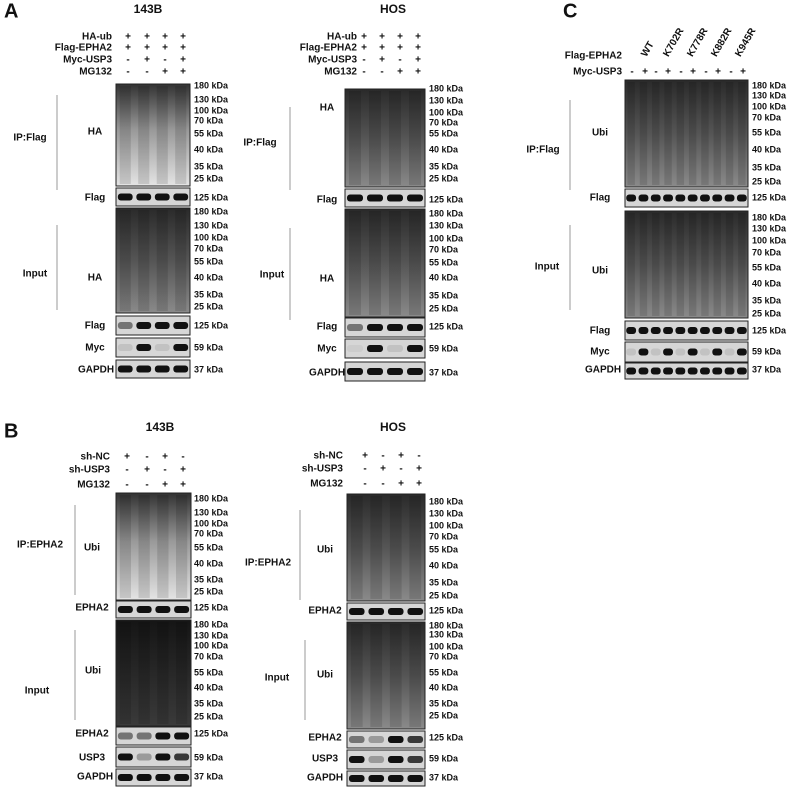 The height and width of the screenshot is (787, 790). What do you see at coordinates (393, 427) in the screenshot?
I see `blot-title: HOS` at bounding box center [393, 427].